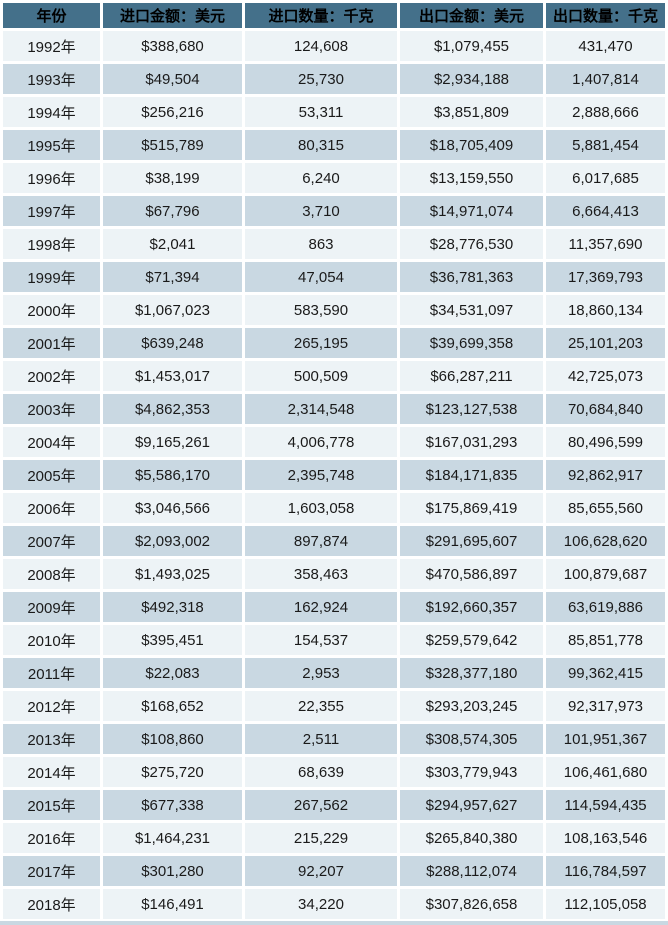  I want to click on export-amount-cell: $293,203,245, so click(471, 706).